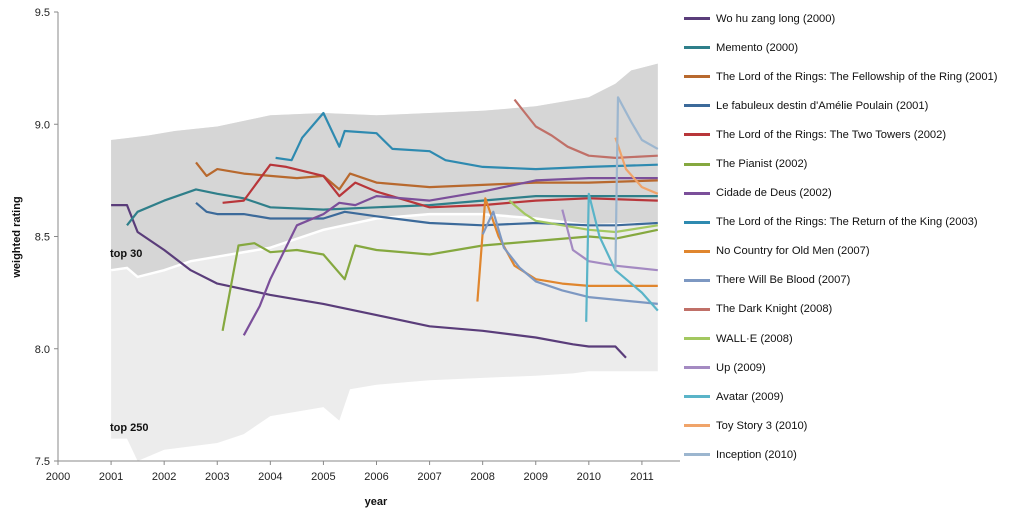 This screenshot has height=520, width=1024. What do you see at coordinates (111, 477) in the screenshot?
I see `x-tick-label: 2001` at bounding box center [111, 477].